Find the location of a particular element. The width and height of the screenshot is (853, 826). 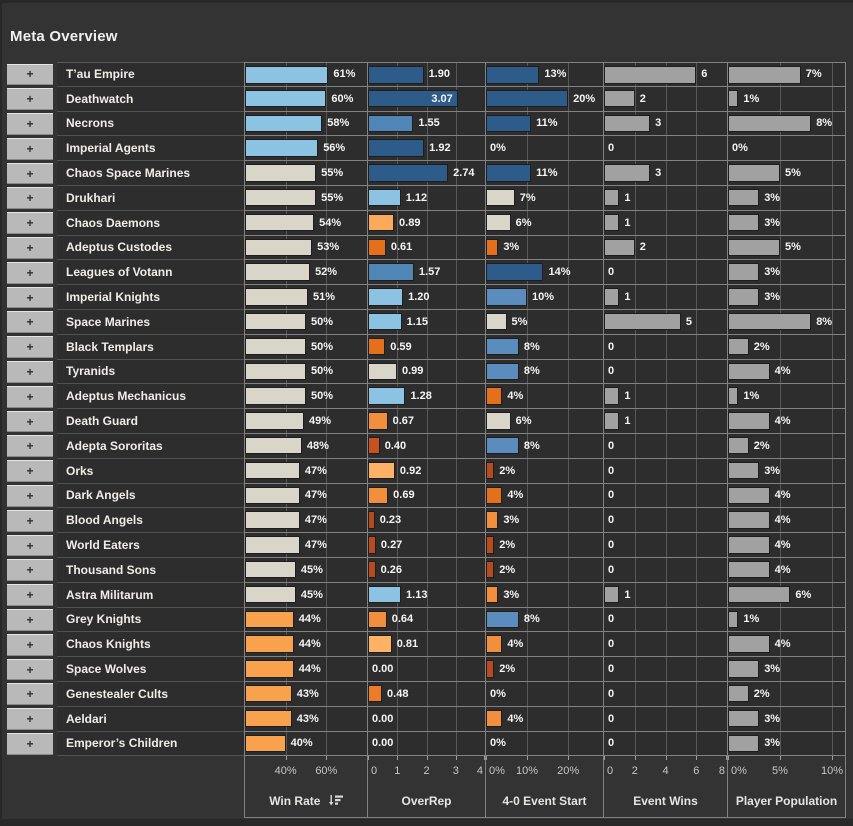

faction-name-cell: Adepta Sororitas is located at coordinates (150, 446).